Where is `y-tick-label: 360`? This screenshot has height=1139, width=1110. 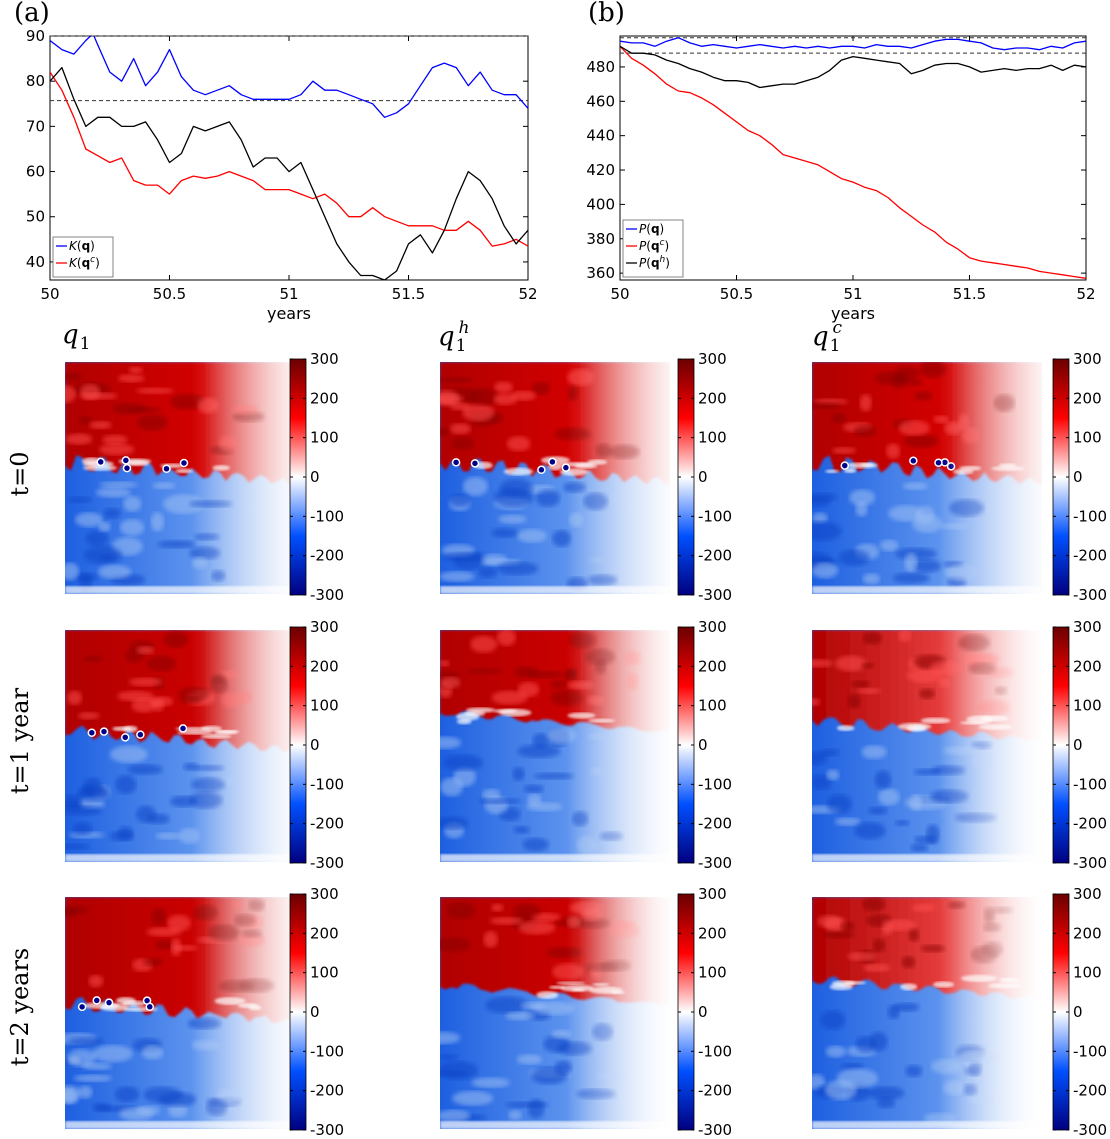 y-tick-label: 360 is located at coordinates (600, 273).